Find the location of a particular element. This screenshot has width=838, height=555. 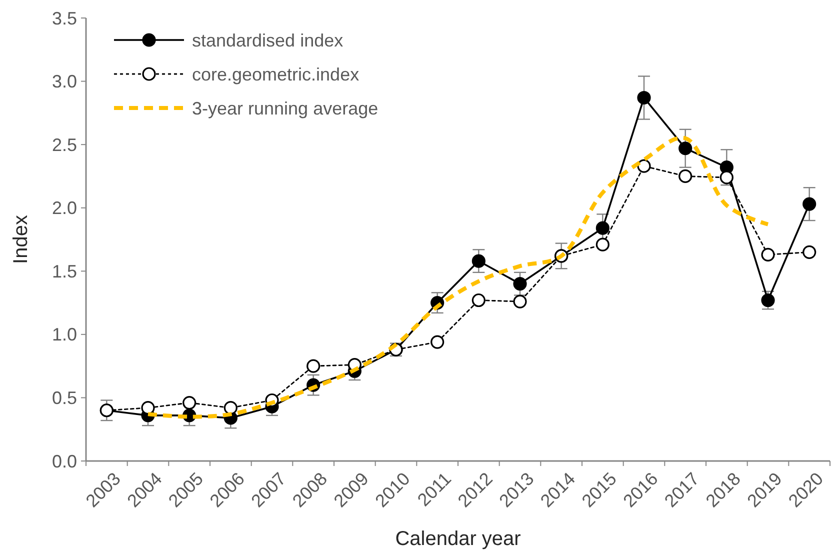

y-tick-label: 0.0 is located at coordinates (64, 461).